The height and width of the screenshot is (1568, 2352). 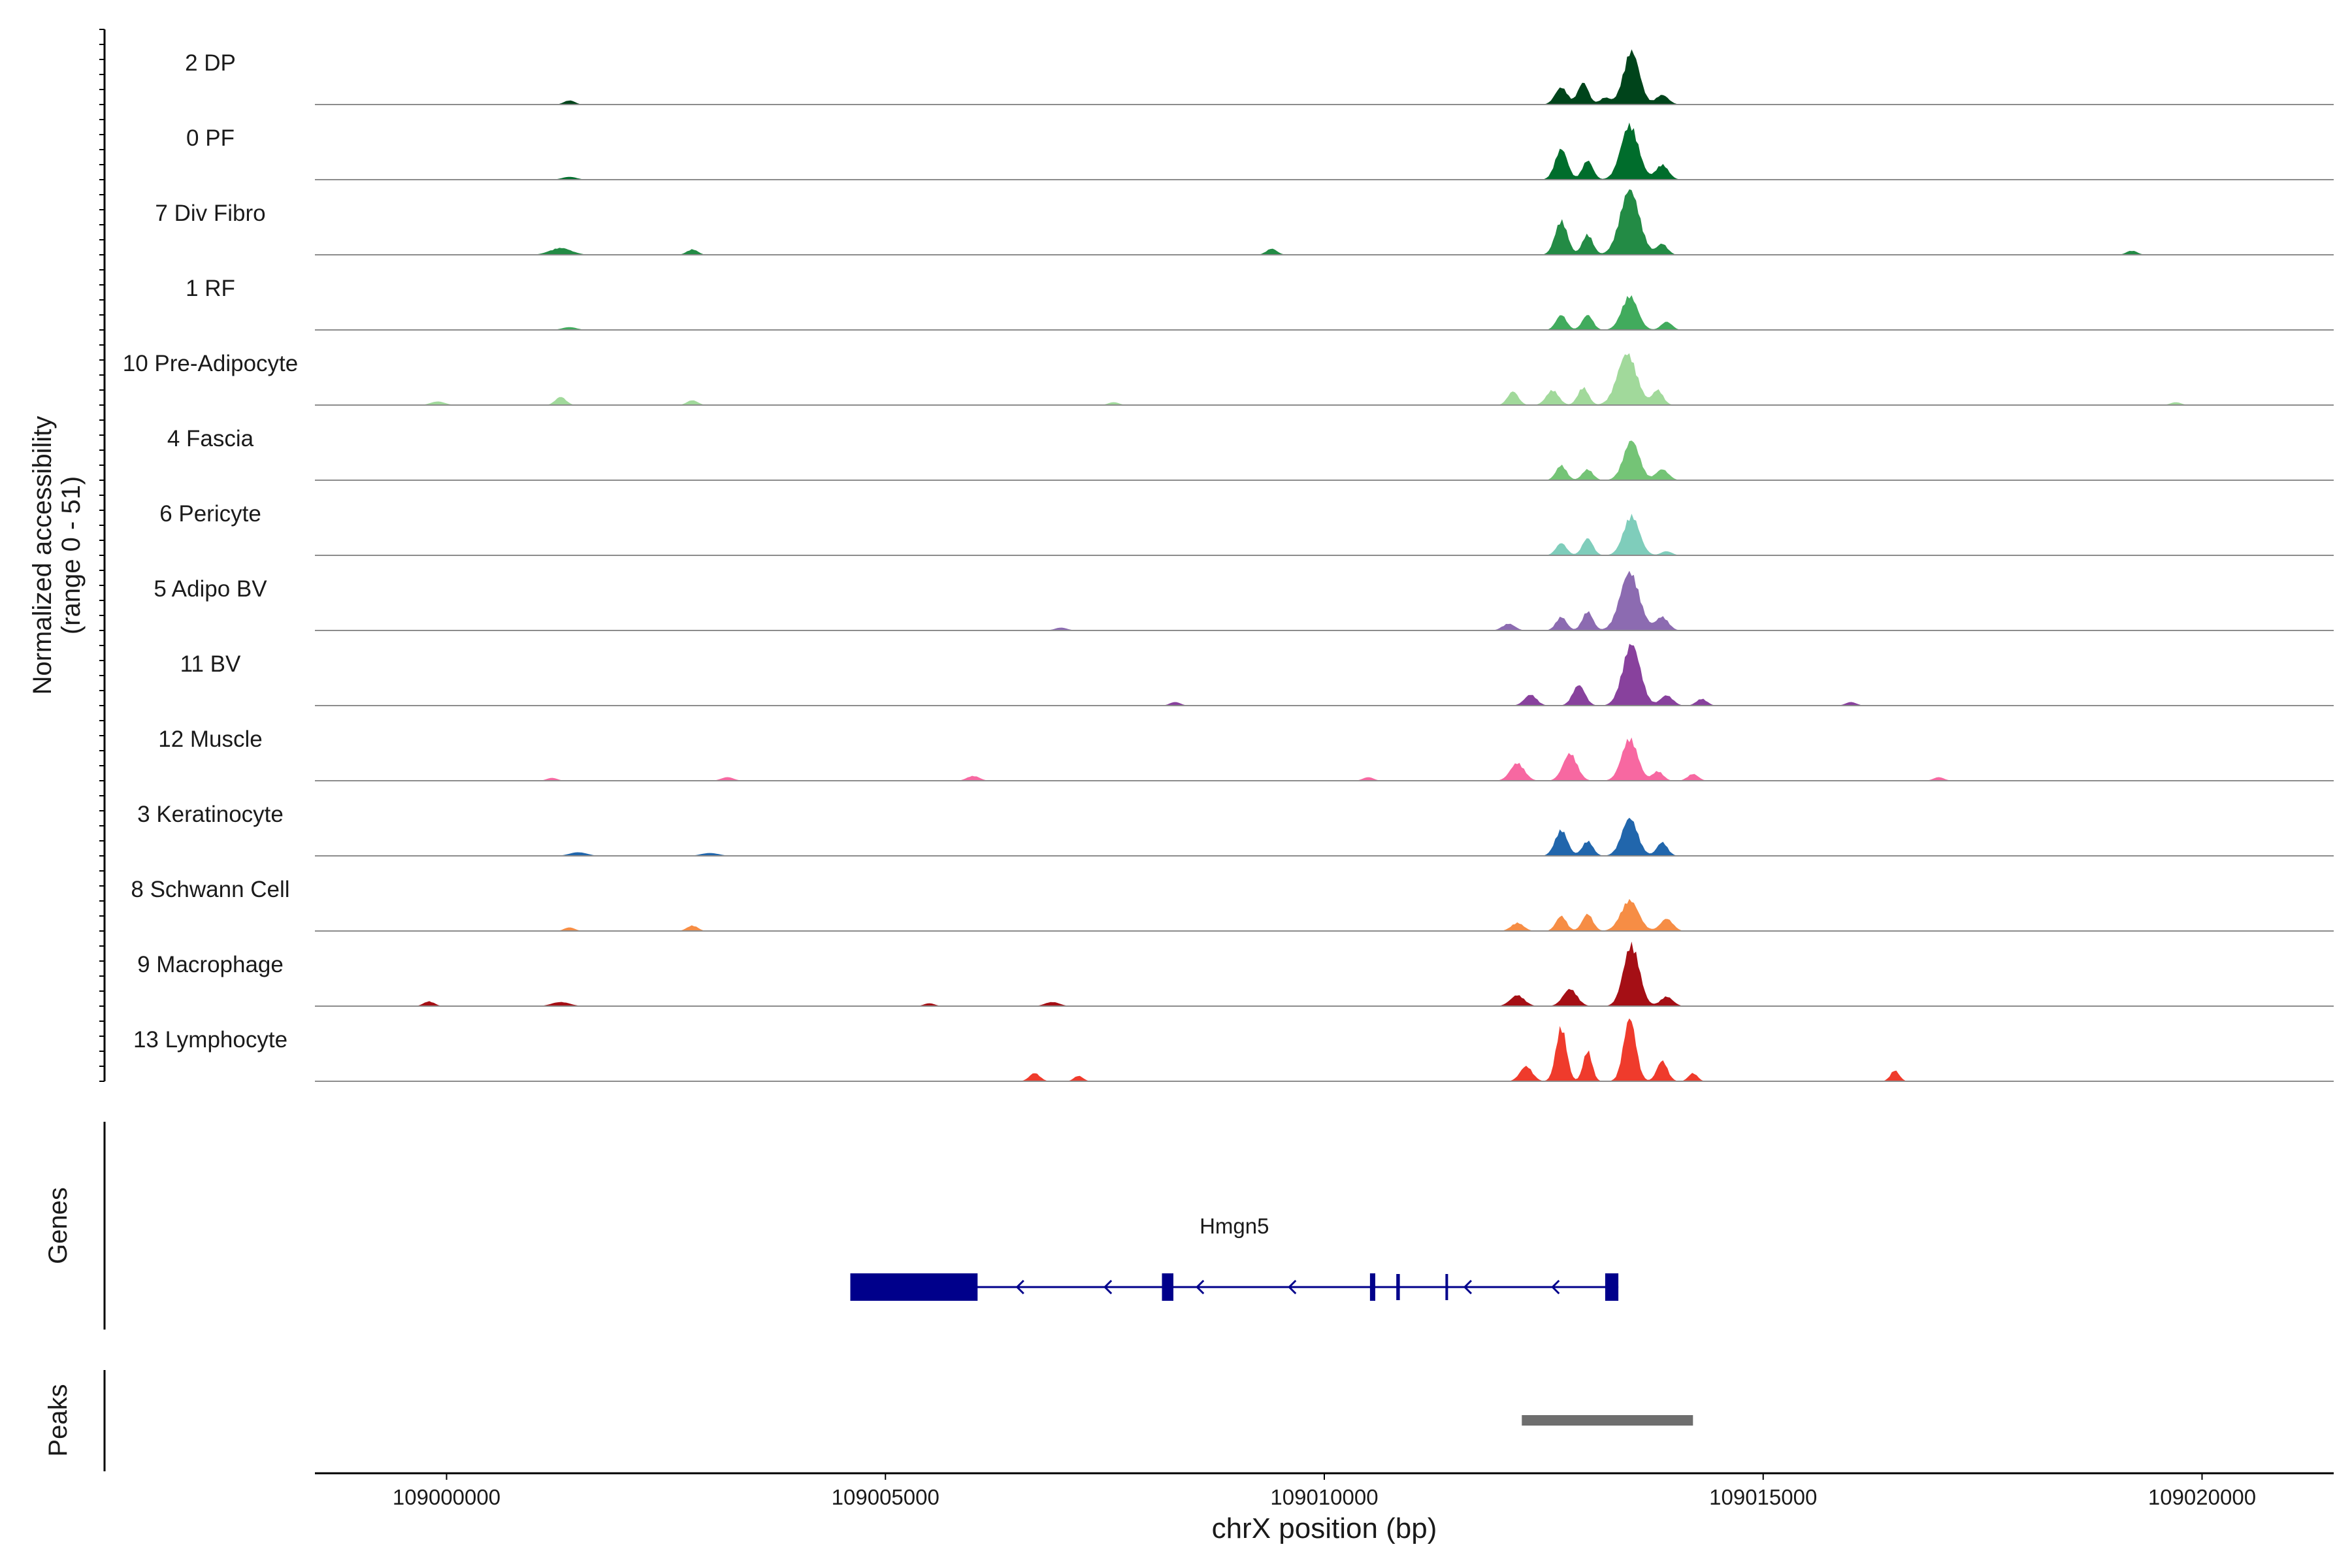 I want to click on track-9: 11 BV, so click(x=1257, y=675).